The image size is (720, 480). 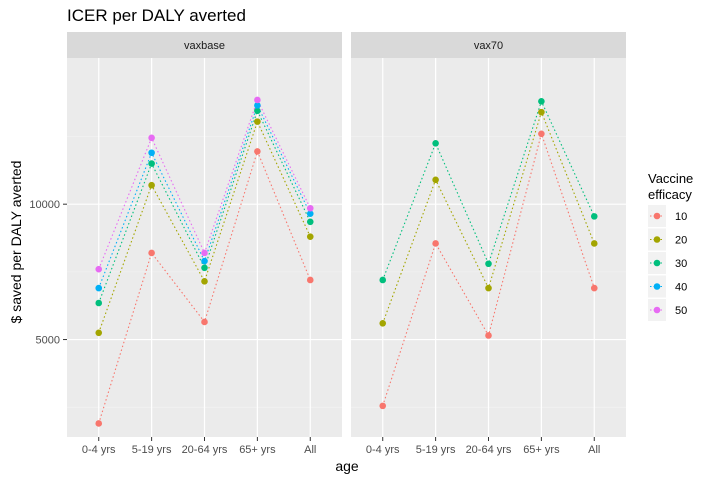 I want to click on legend-entry-40: 40, so click(x=667, y=286).